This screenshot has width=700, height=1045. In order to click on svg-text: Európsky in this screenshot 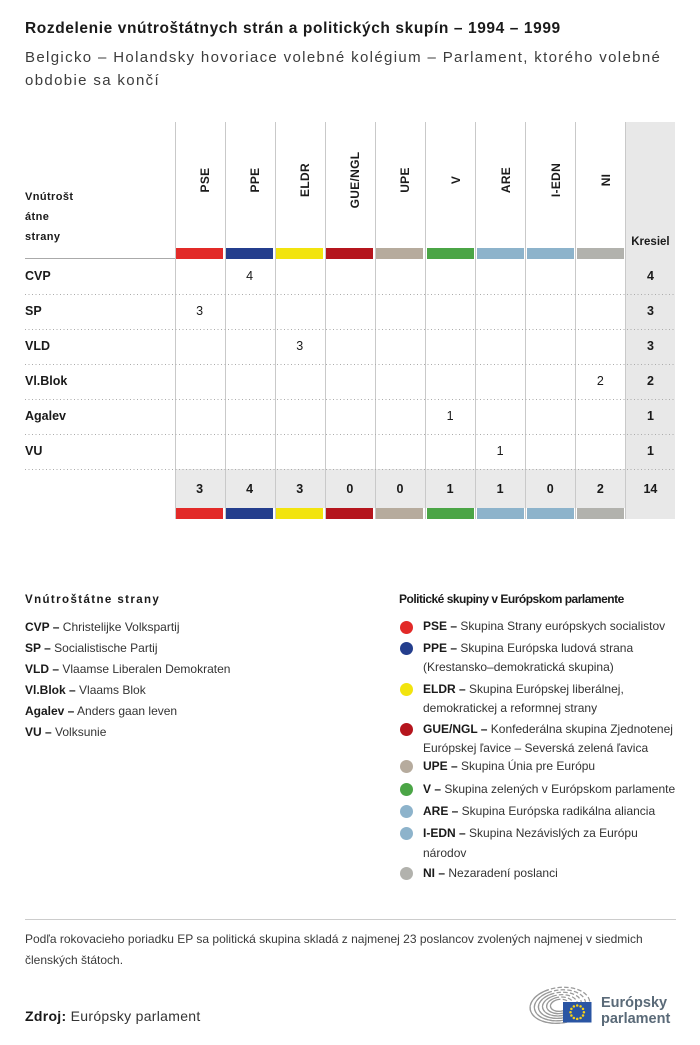, I will do `click(634, 1003)`.